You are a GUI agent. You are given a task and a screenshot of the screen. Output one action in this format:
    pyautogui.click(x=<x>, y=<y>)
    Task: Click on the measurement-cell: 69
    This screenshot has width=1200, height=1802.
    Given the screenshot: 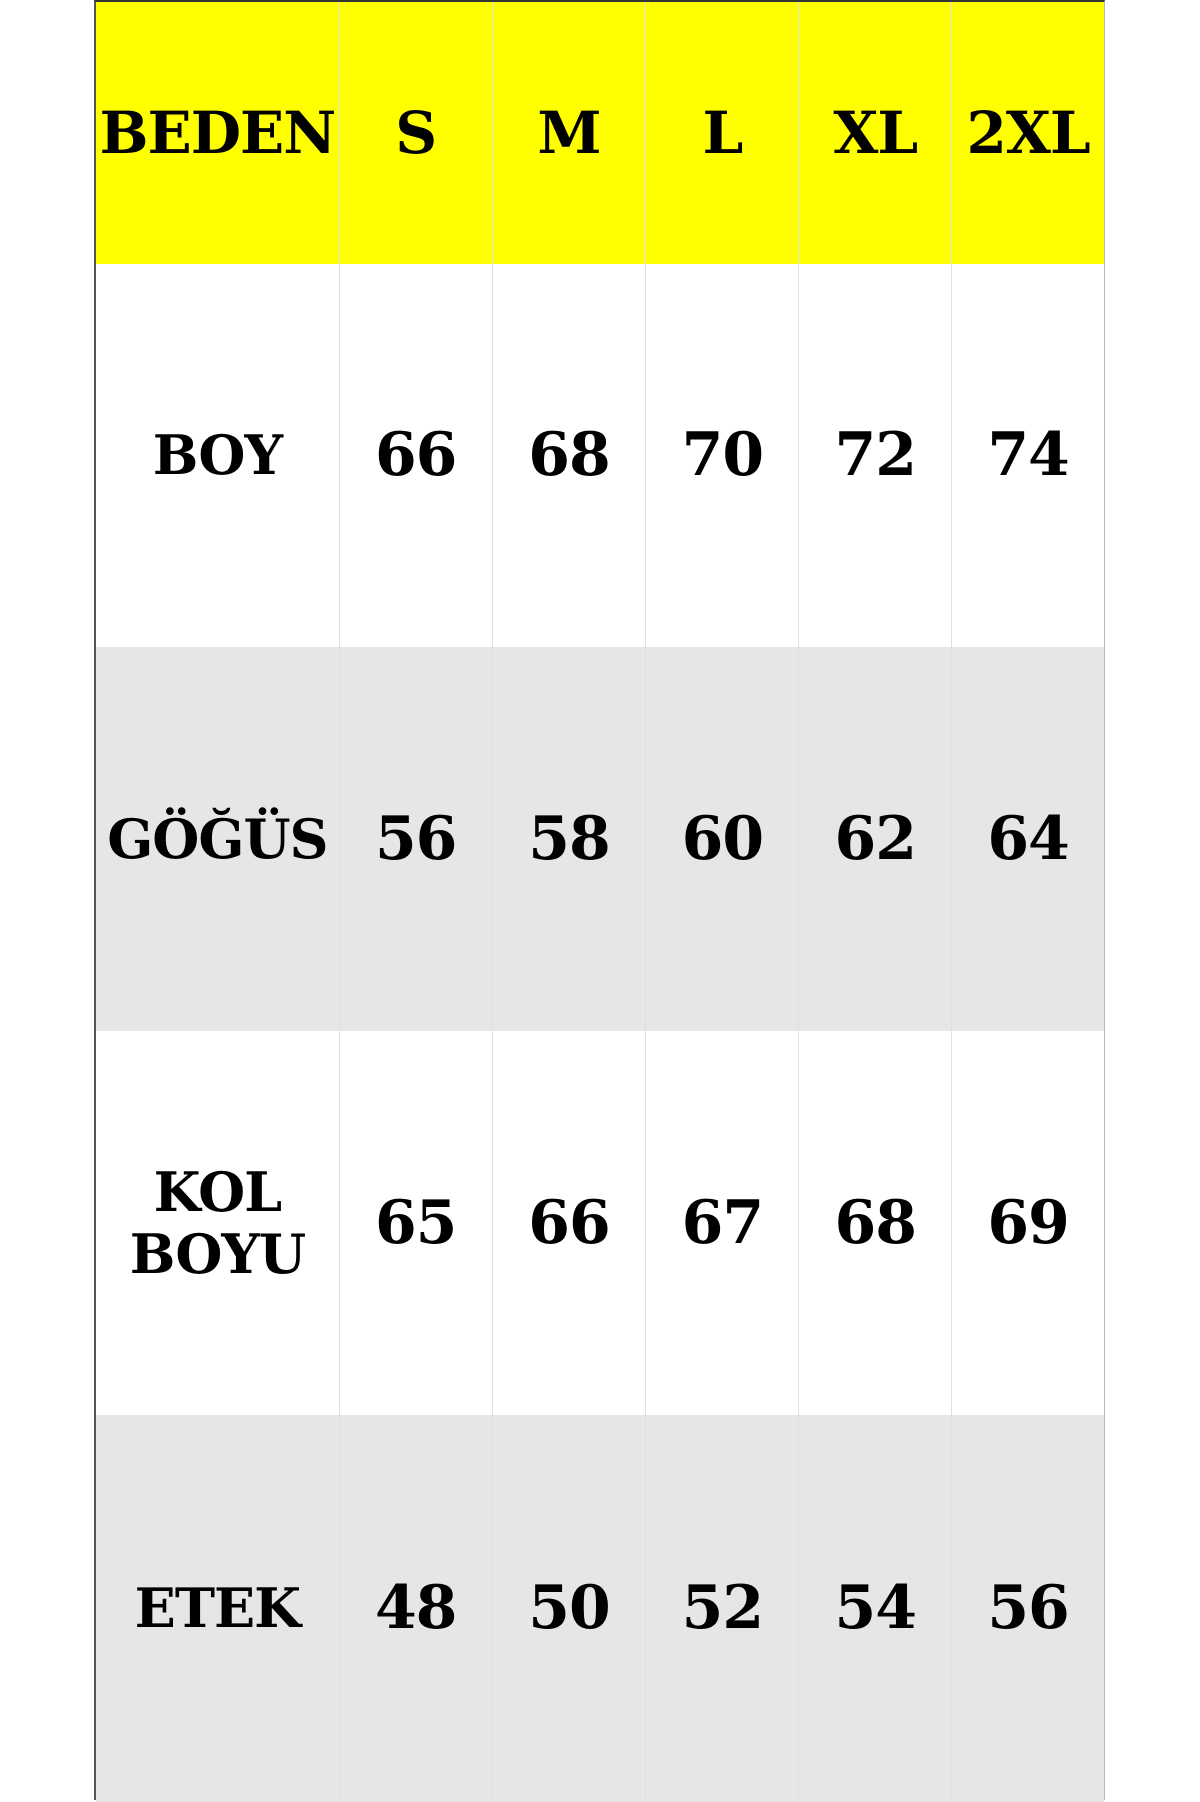 What is the action you would take?
    pyautogui.click(x=1028, y=1222)
    